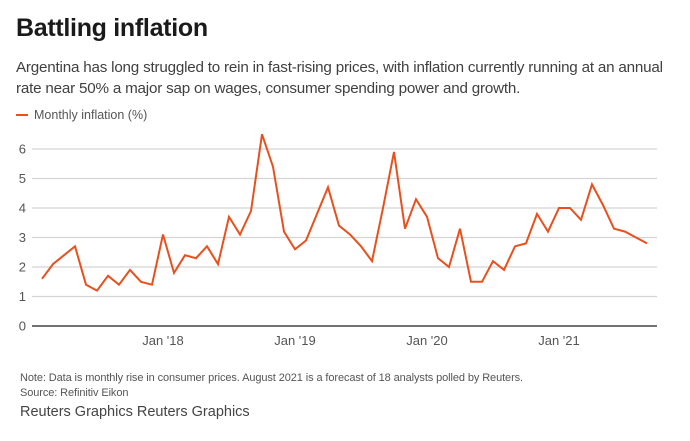  What do you see at coordinates (91, 115) in the screenshot?
I see `legend-label-monthly-inflation: Monthly inflation (%)` at bounding box center [91, 115].